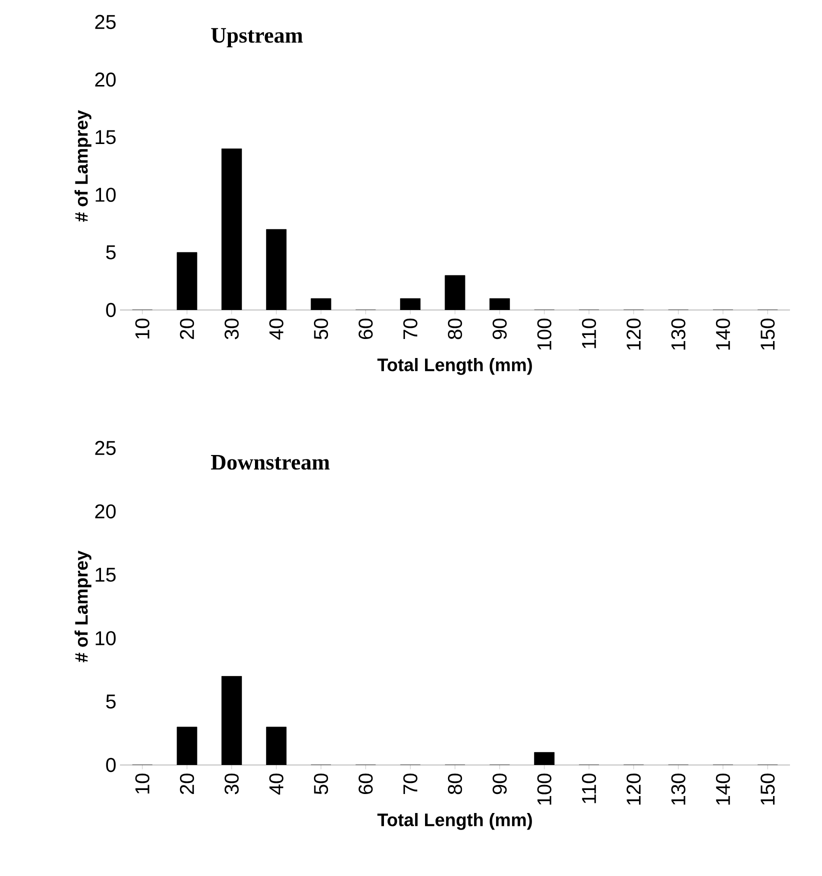  What do you see at coordinates (257, 38) in the screenshot?
I see `chart-title: Upstream` at bounding box center [257, 38].